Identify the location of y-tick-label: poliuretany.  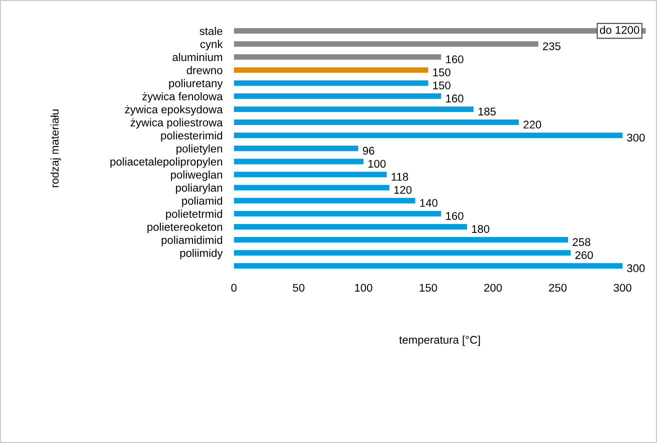
(196, 84).